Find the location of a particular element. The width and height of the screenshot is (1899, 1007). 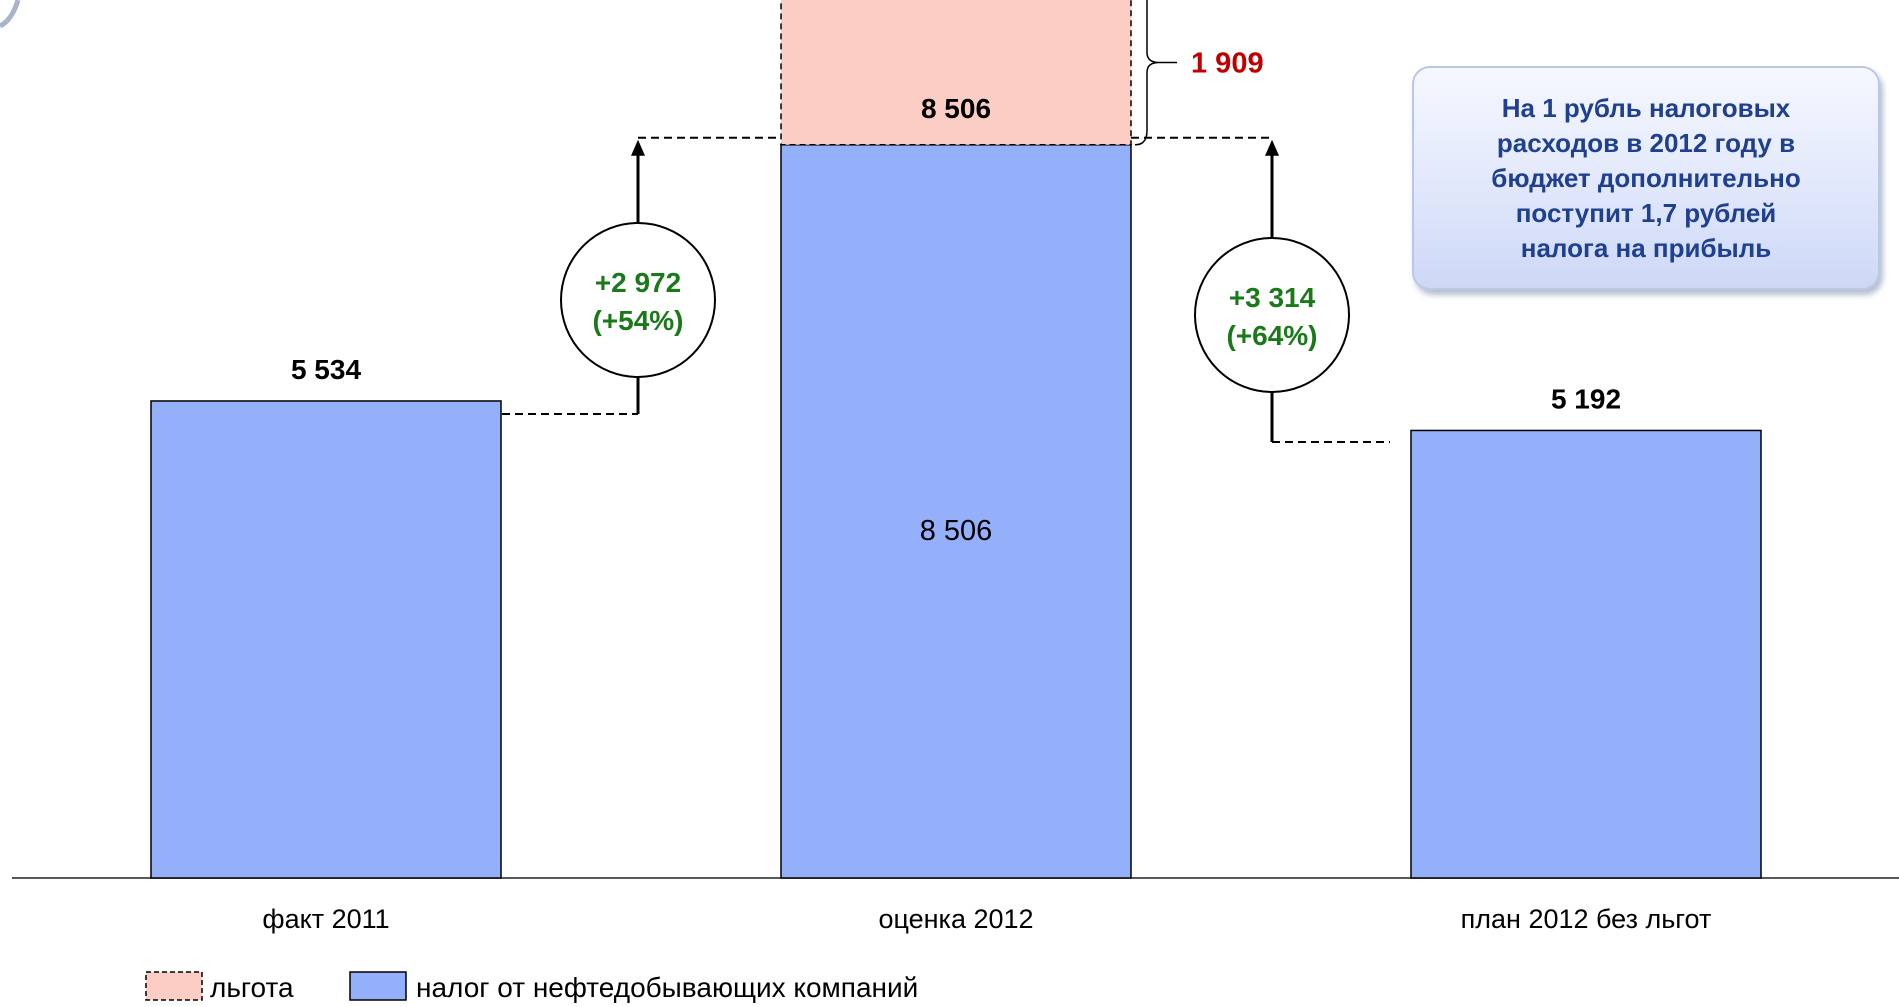

data-label: 5 192 is located at coordinates (1586, 398).